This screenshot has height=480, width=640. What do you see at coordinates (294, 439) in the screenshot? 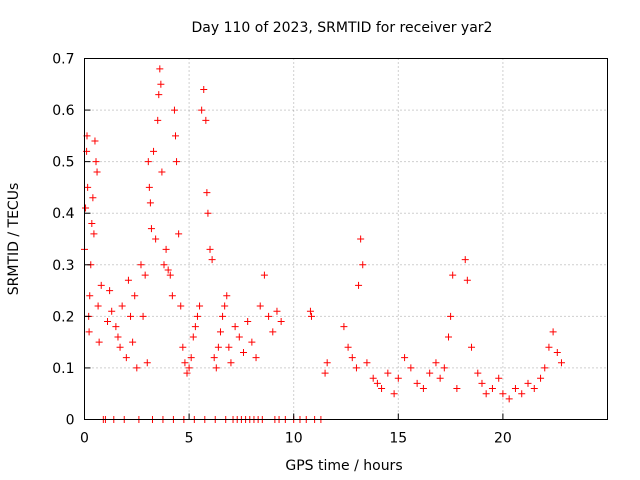
I see `x-tick-label: 10` at bounding box center [294, 439].